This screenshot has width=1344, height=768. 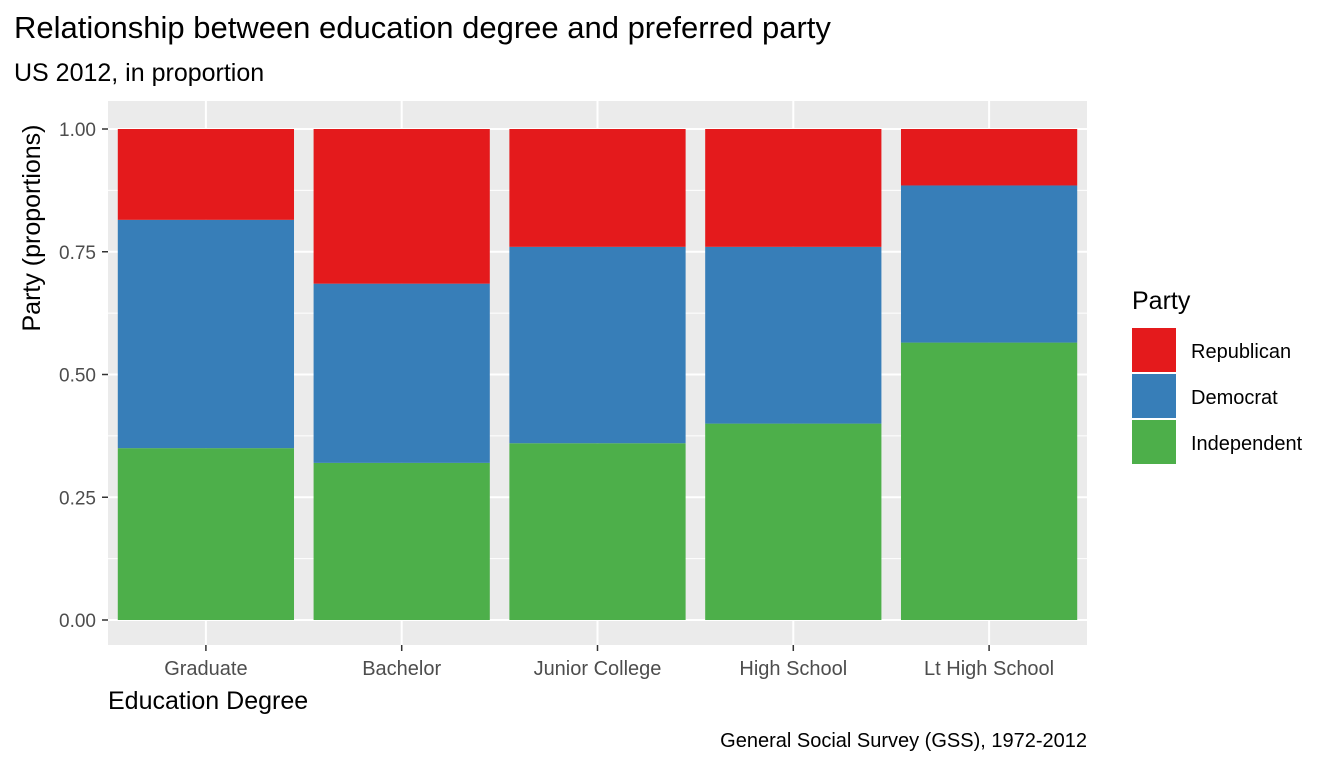 What do you see at coordinates (1161, 301) in the screenshot?
I see `legend-title: Party` at bounding box center [1161, 301].